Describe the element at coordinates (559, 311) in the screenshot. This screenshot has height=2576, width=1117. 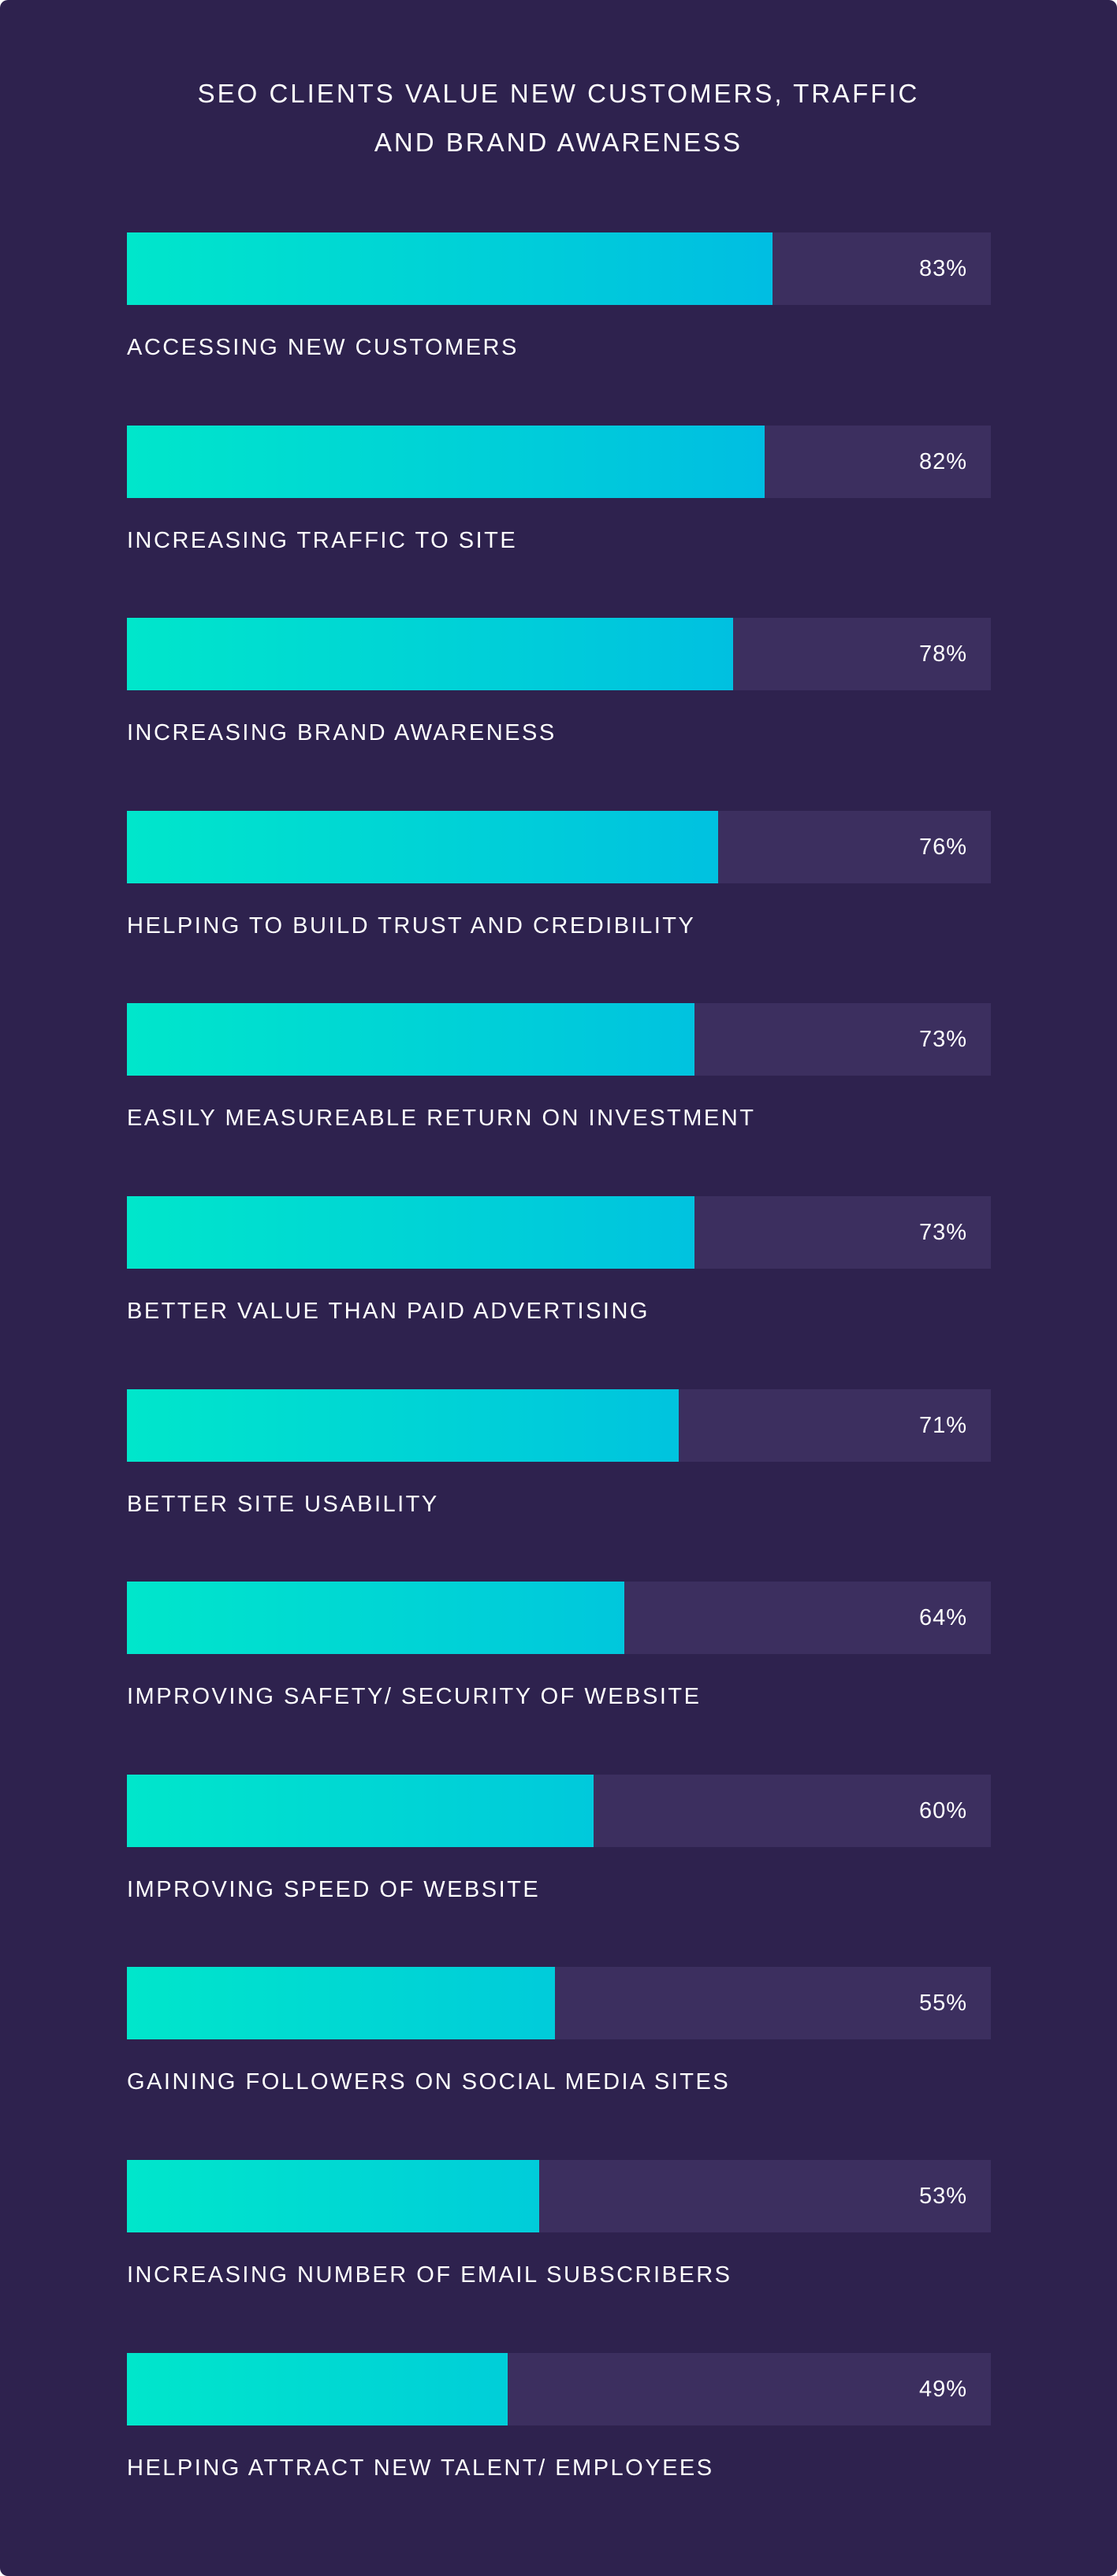
I see `bar-row-accessing-new-customers: 83% ACCESSING NEW CUSTOMERS` at that location.